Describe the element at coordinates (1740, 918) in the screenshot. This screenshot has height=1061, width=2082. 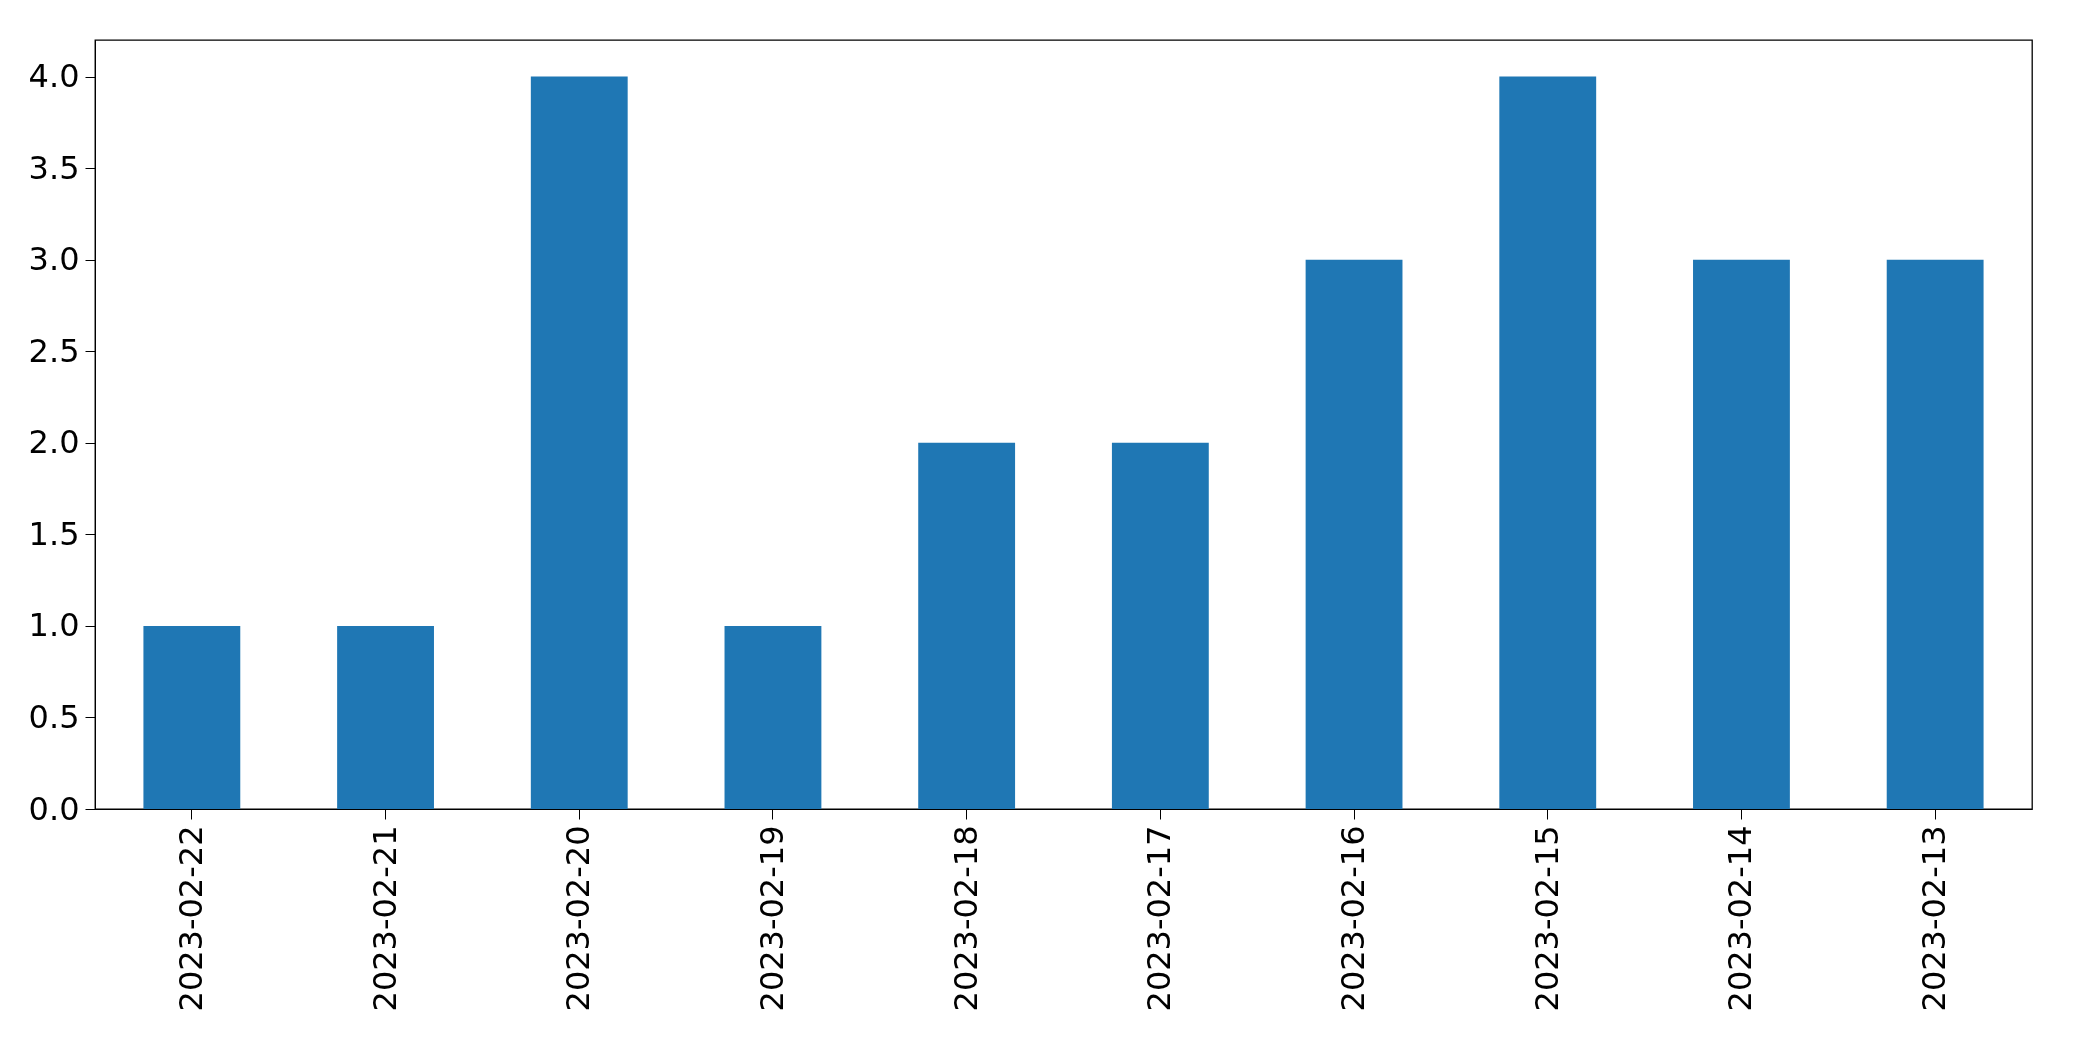
I see `x-tick-label: 2023-02-14` at that location.